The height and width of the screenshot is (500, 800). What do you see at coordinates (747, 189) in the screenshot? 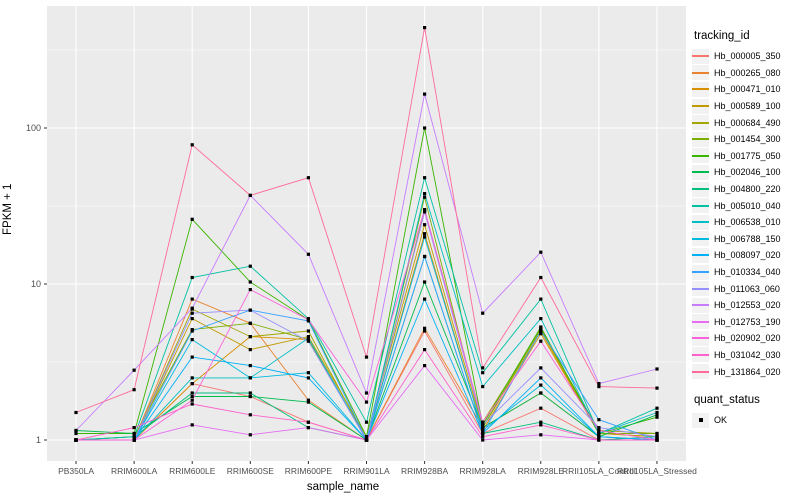
I see `legend-label: Hb_004800_220` at bounding box center [747, 189].